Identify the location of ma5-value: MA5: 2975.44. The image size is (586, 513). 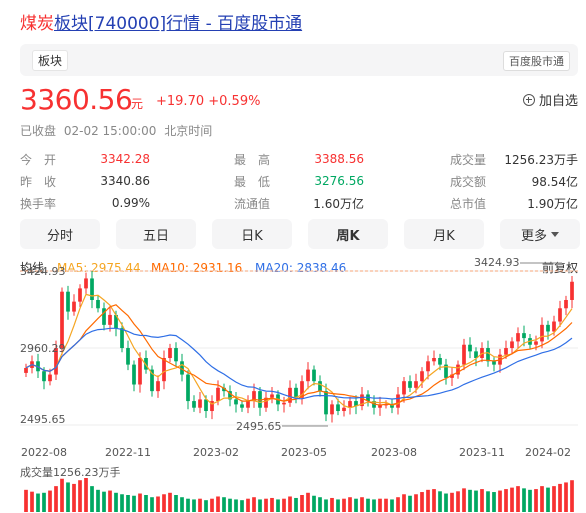
(99, 268).